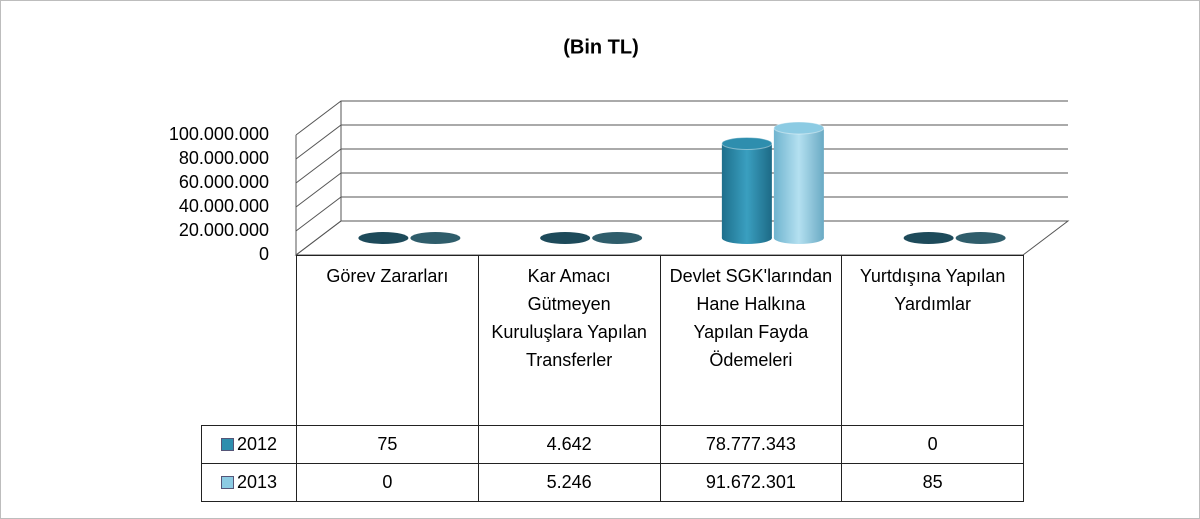  I want to click on blank-cell, so click(249, 340).